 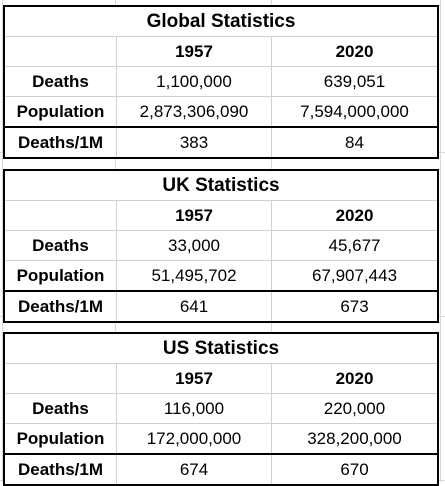 I want to click on cell-1957: 33,000, so click(x=194, y=245).